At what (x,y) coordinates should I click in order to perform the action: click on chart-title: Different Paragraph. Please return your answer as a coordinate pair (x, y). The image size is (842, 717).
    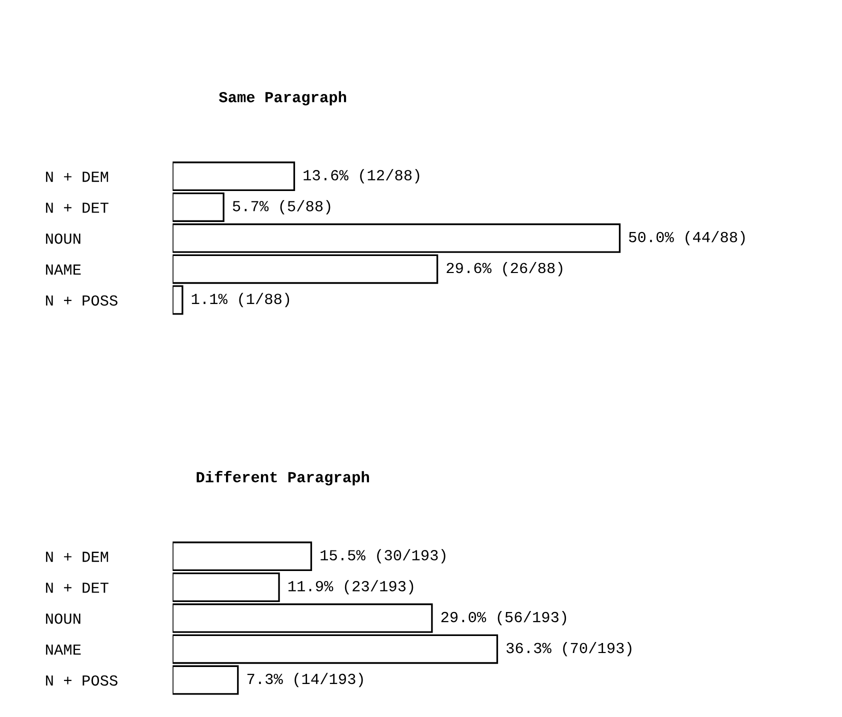
    Looking at the image, I should click on (282, 478).